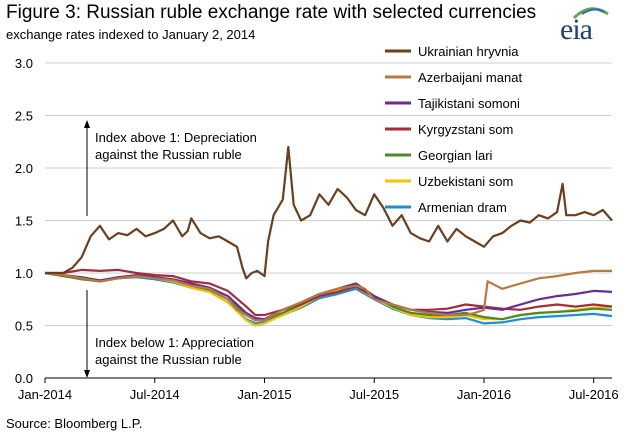 Image resolution: width=624 pixels, height=437 pixels. I want to click on annotation-depreciation-line1: Index above 1: Depreciation, so click(176, 137).